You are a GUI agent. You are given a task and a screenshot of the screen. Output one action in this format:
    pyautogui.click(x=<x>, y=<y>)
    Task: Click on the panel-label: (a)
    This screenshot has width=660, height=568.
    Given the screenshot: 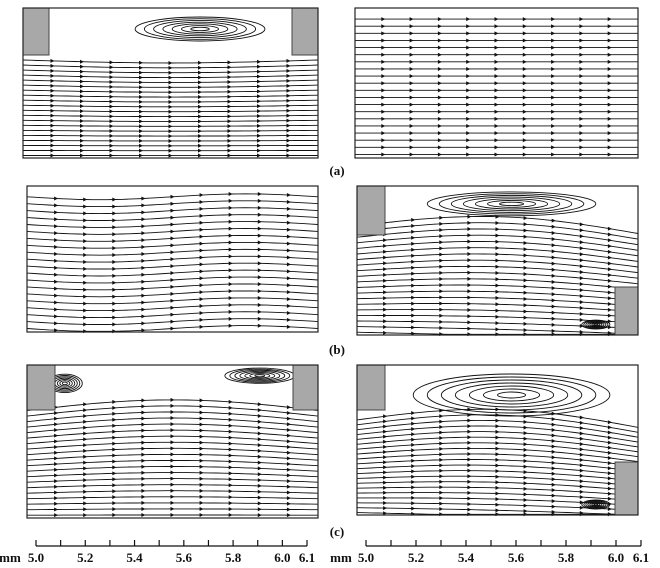 What is the action you would take?
    pyautogui.click(x=336, y=170)
    